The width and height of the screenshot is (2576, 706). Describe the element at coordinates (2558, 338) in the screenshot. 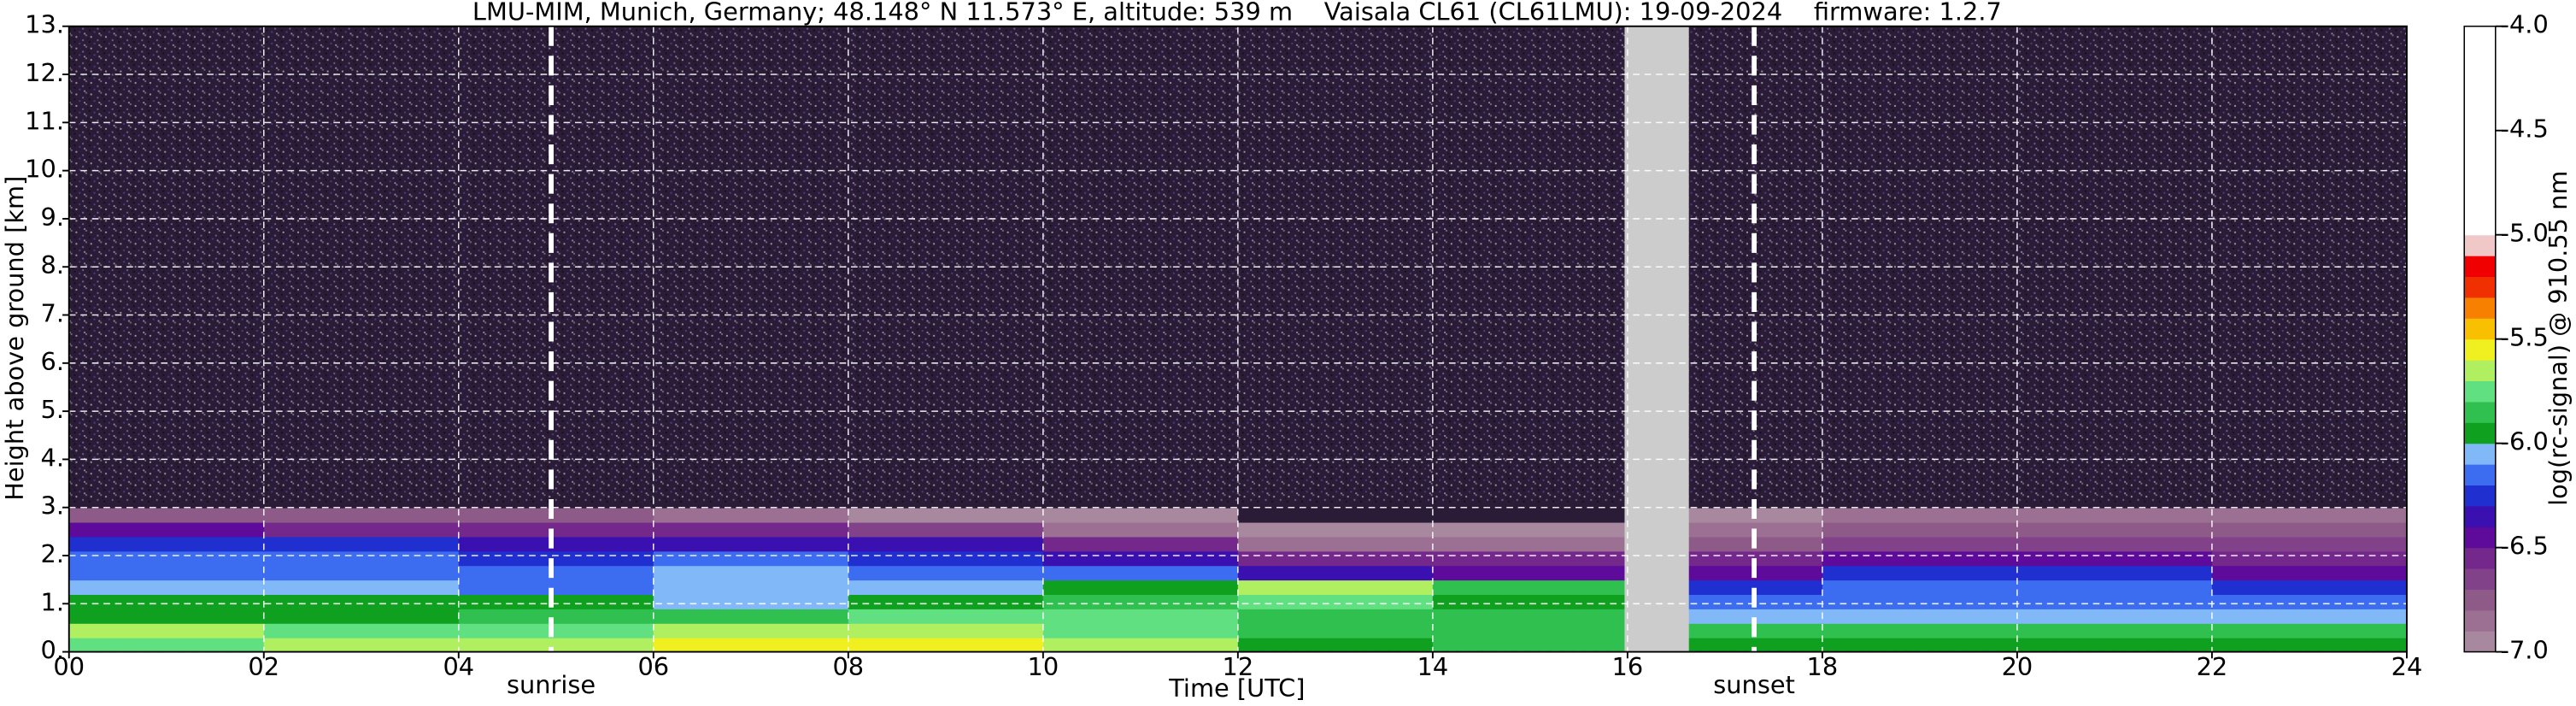

I see `colorbar-label: log(rc-signal) @ 910.55 nm` at that location.